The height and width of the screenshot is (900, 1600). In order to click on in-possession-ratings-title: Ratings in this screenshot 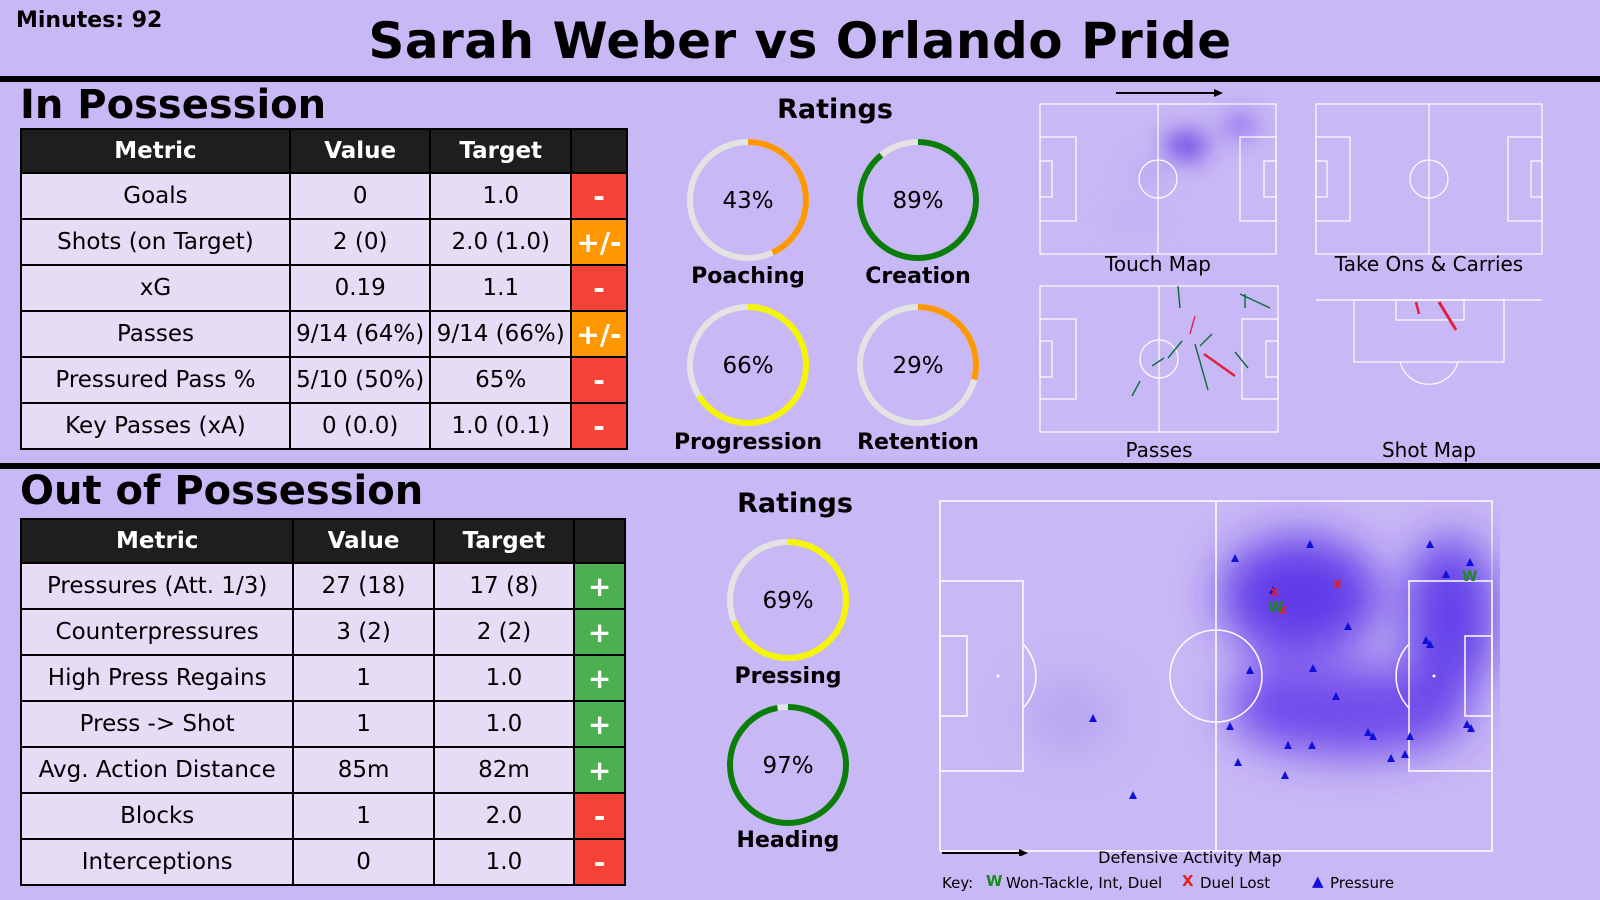, I will do `click(835, 109)`.